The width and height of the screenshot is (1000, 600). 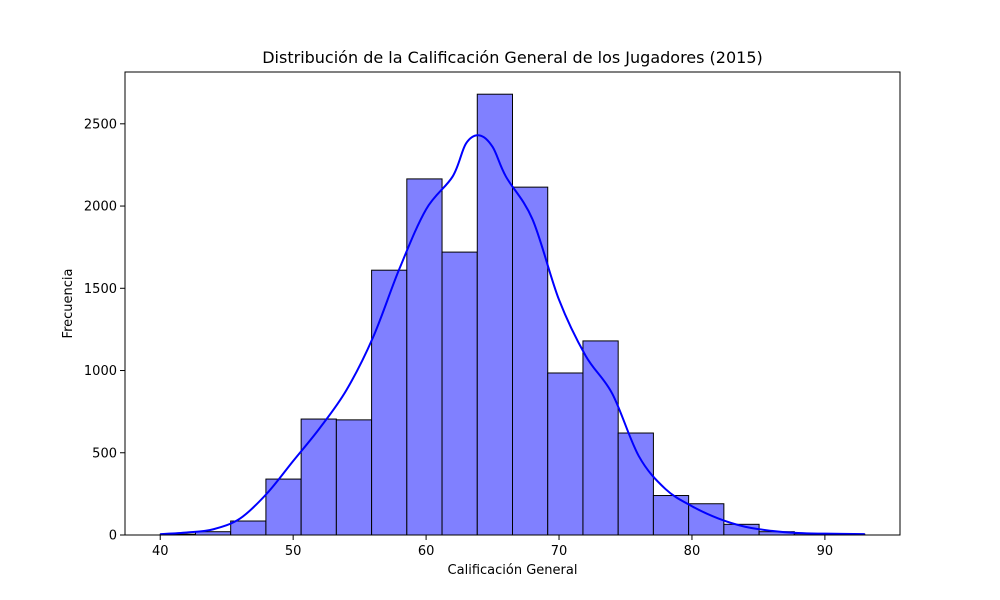 What do you see at coordinates (100, 289) in the screenshot?
I see `y-tick-label-3: 1500` at bounding box center [100, 289].